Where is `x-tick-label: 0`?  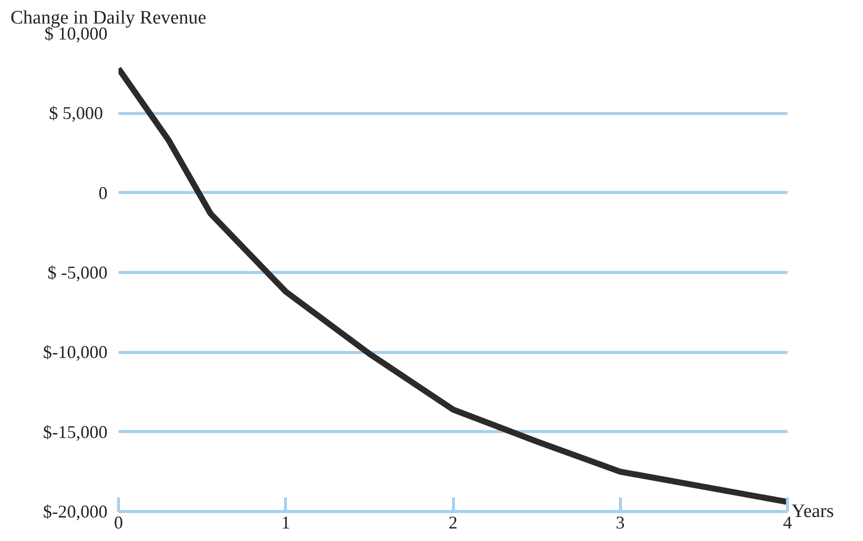 x-tick-label: 0 is located at coordinates (118, 522).